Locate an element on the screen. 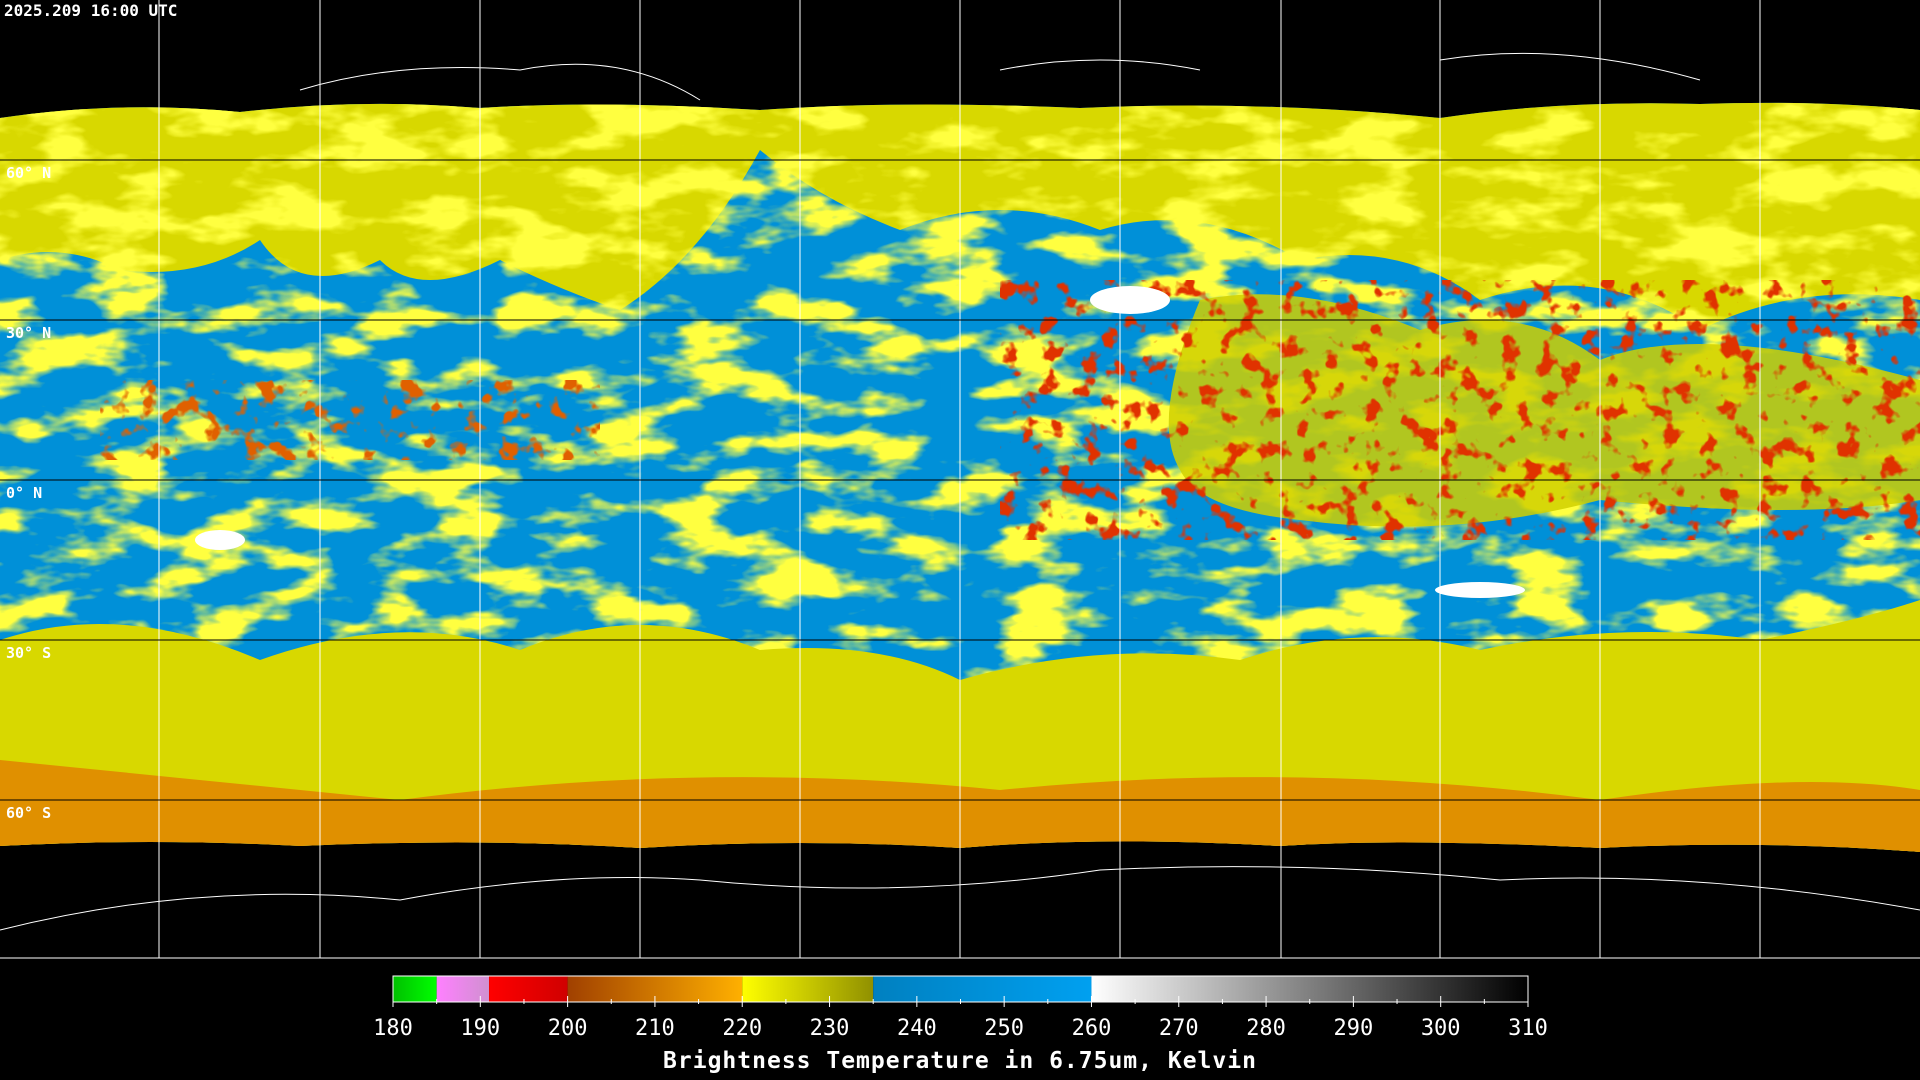  latitude-label: 30° S is located at coordinates (28, 653).